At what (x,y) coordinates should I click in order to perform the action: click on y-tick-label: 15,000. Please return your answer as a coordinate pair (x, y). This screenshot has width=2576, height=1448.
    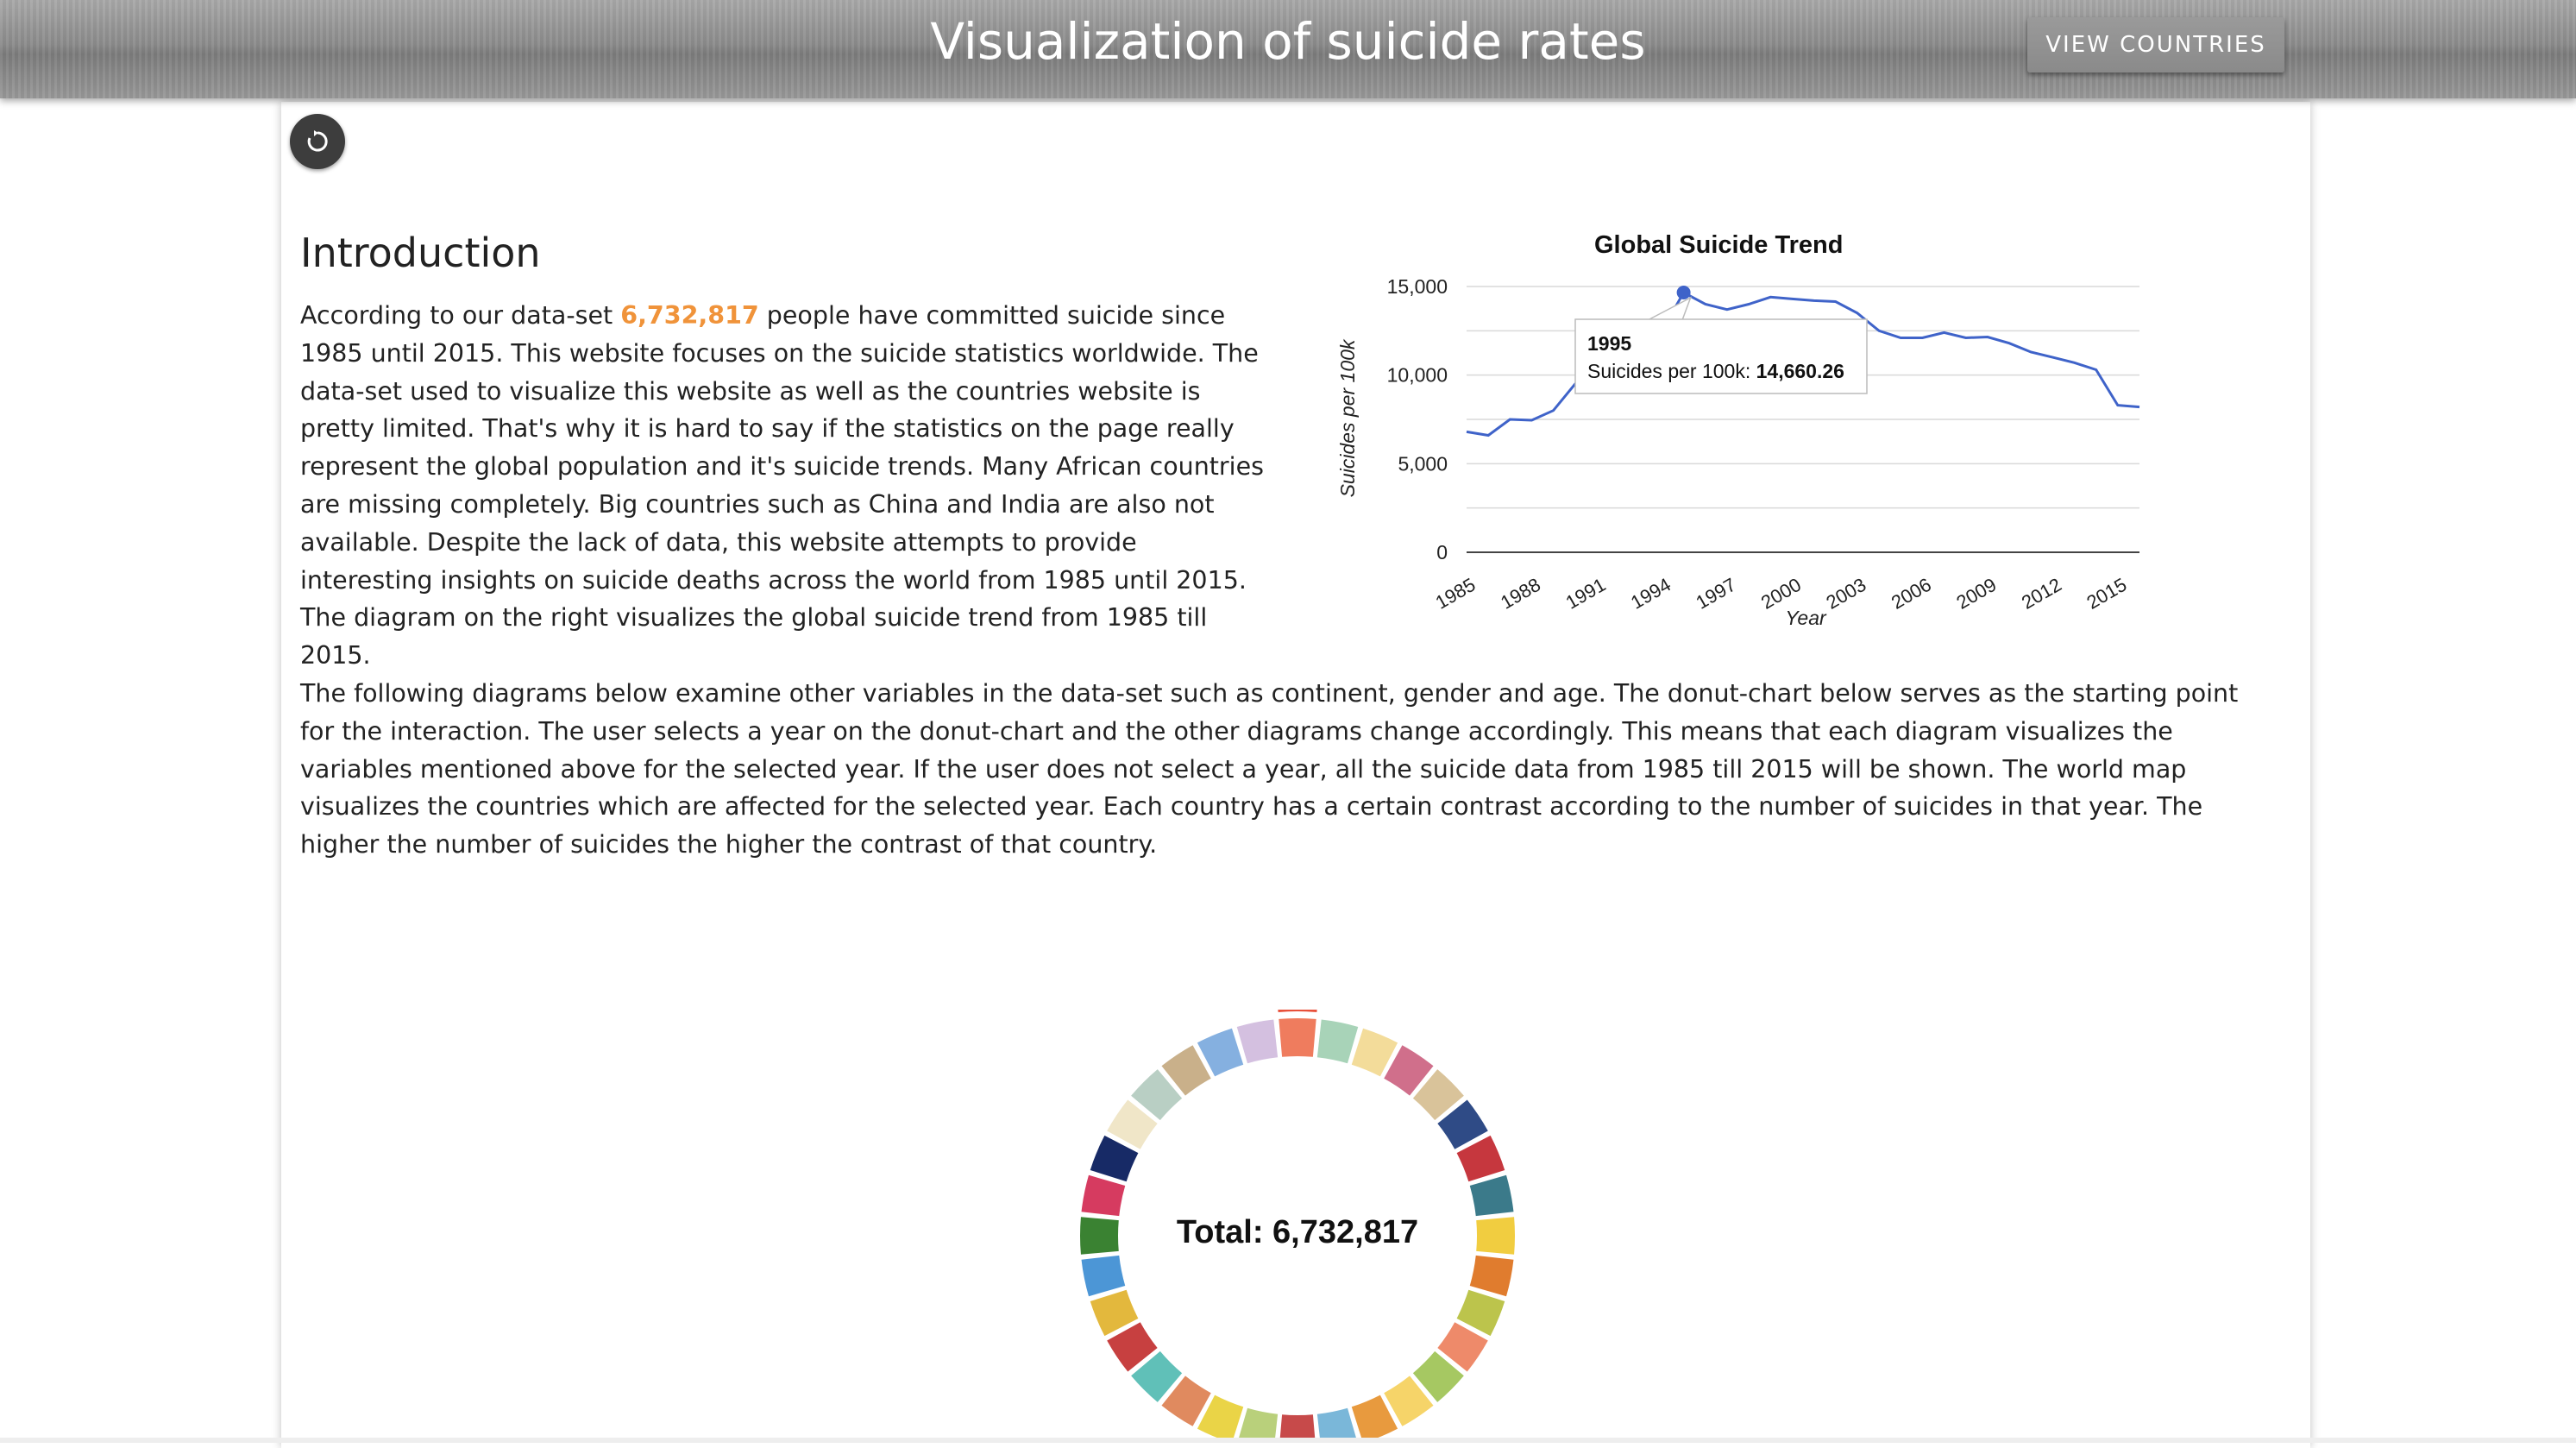
    Looking at the image, I should click on (1417, 286).